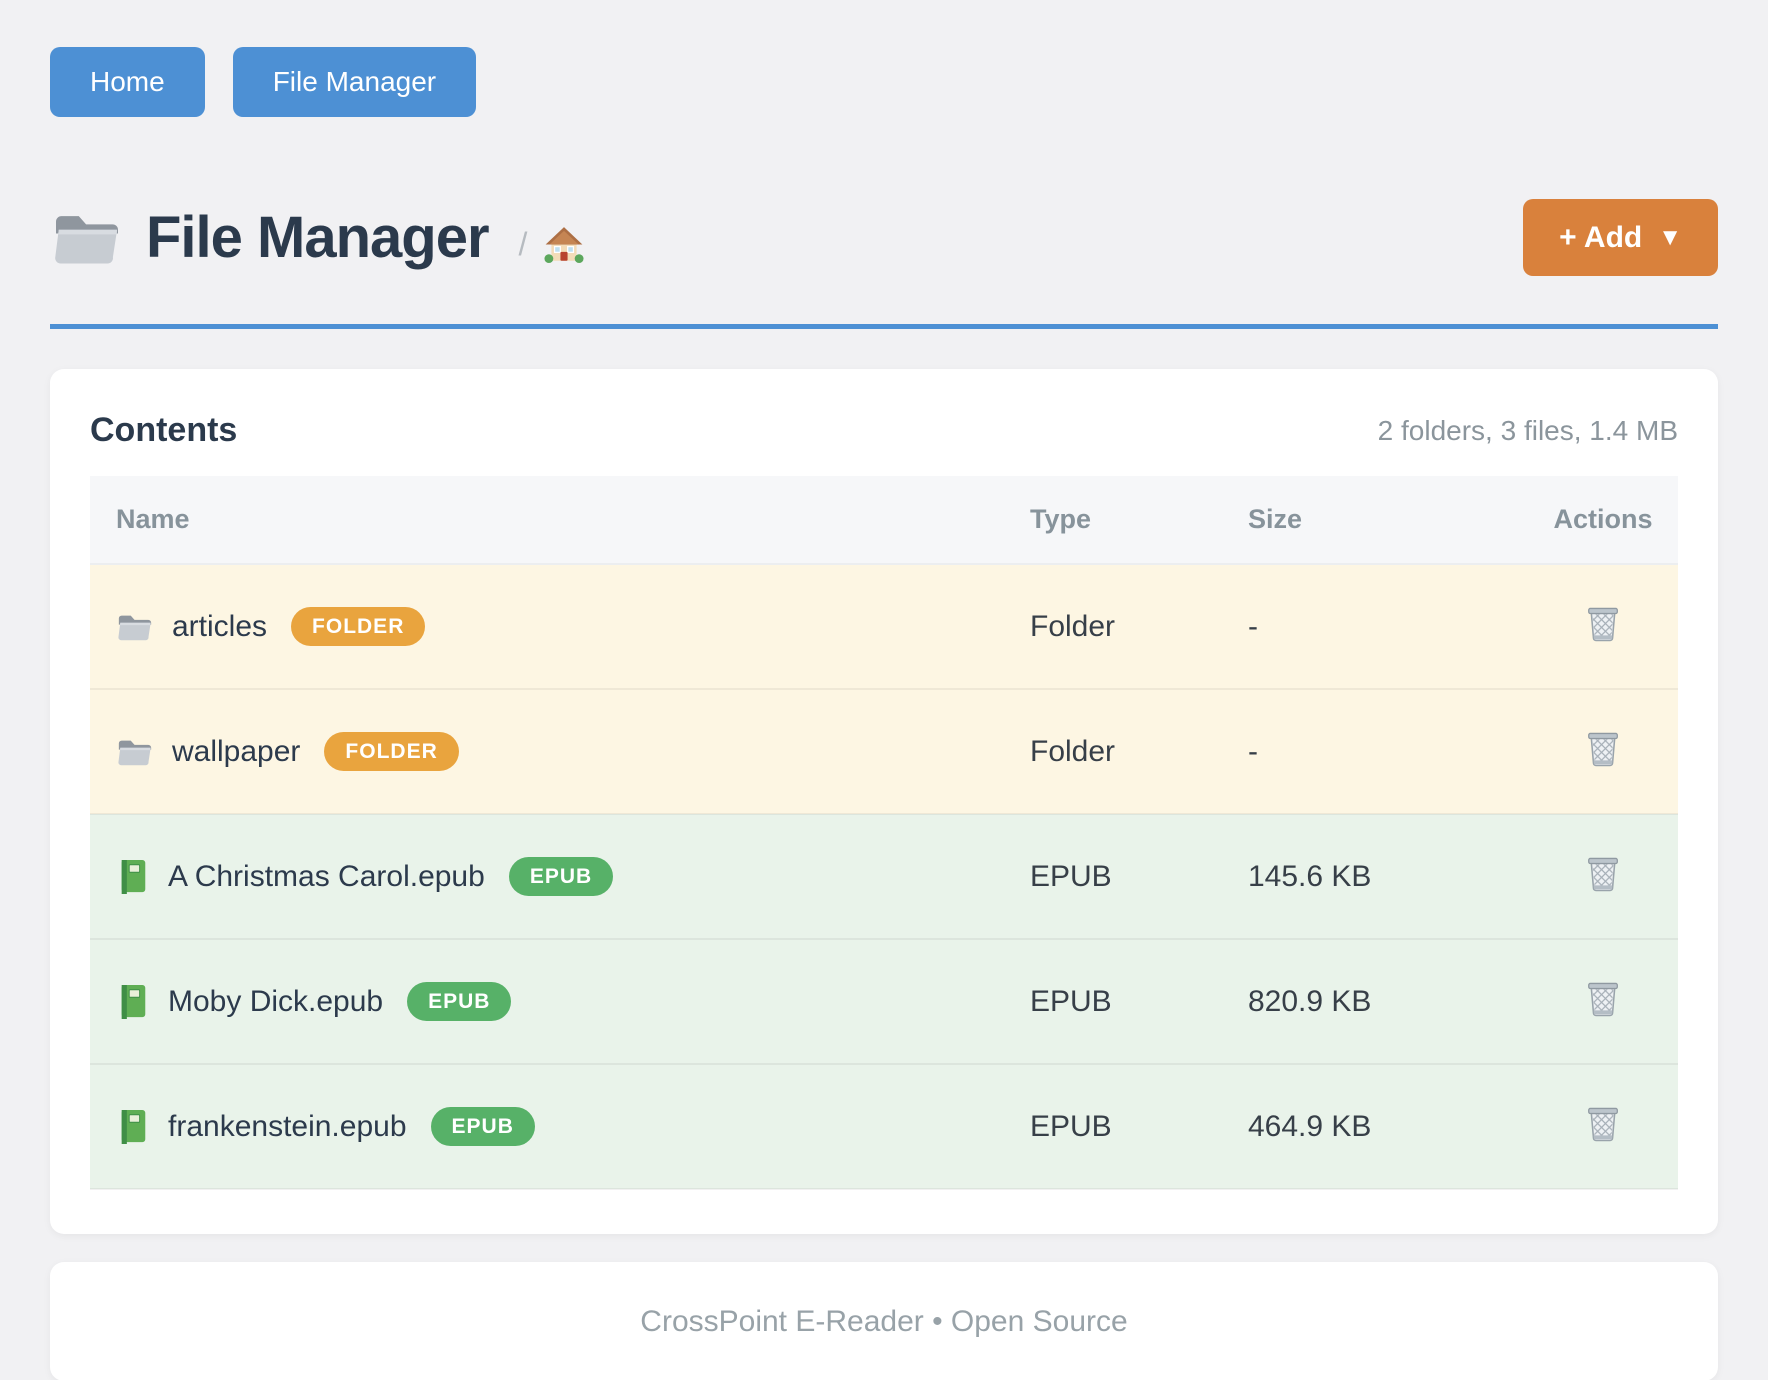 The height and width of the screenshot is (1380, 1768). Describe the element at coordinates (326, 876) in the screenshot. I see `file-name: A Christmas Carol.epub` at that location.